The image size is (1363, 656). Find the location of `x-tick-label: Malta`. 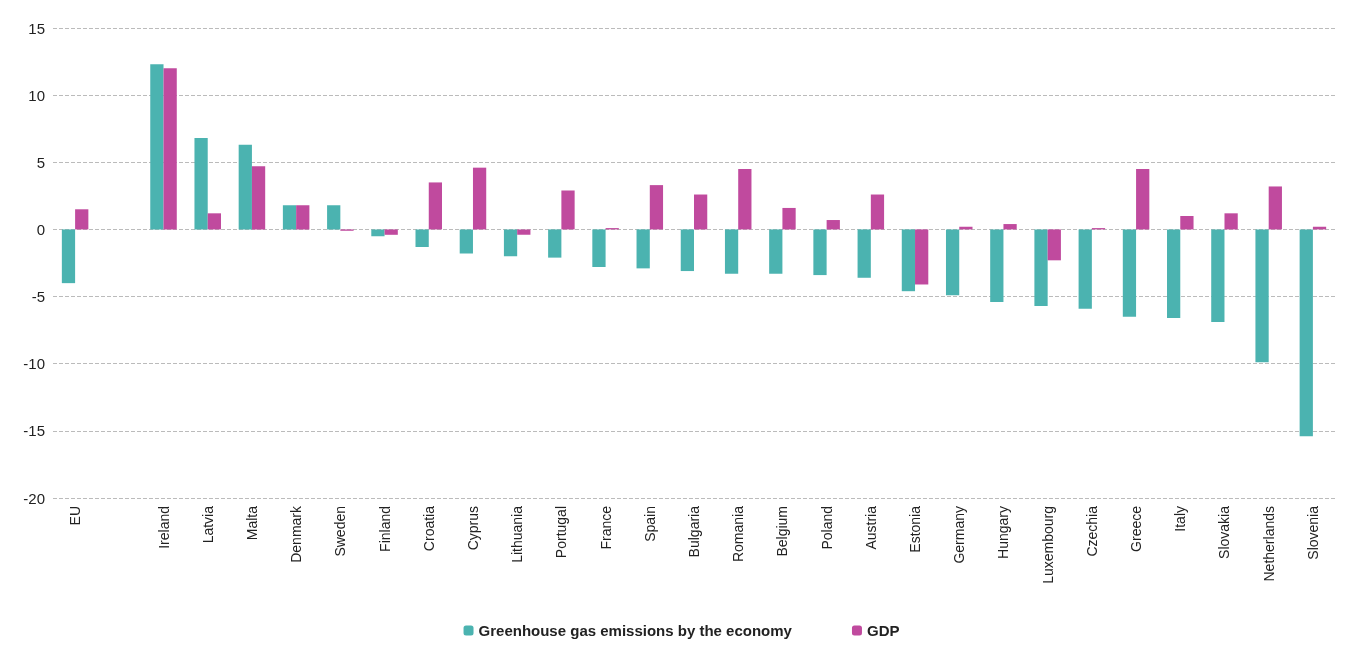

x-tick-label: Malta is located at coordinates (251, 523).